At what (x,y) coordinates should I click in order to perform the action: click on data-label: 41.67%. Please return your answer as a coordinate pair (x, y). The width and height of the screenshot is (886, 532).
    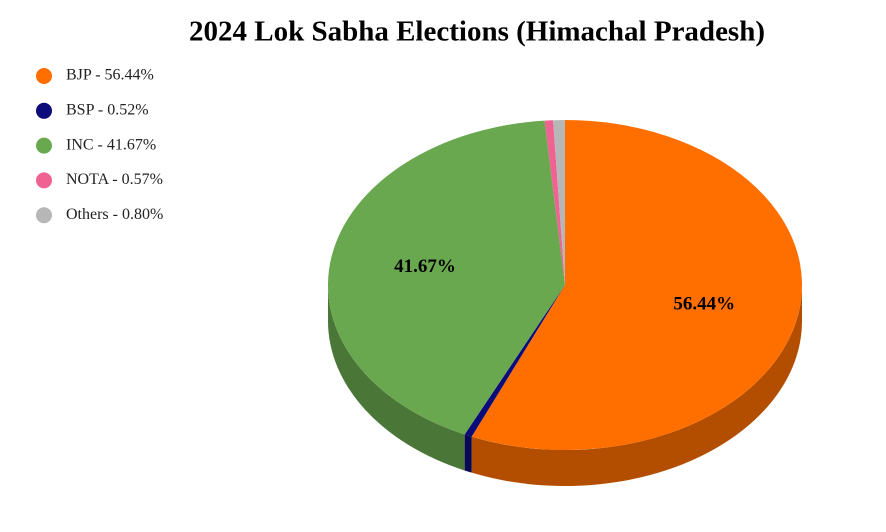
    Looking at the image, I should click on (425, 266).